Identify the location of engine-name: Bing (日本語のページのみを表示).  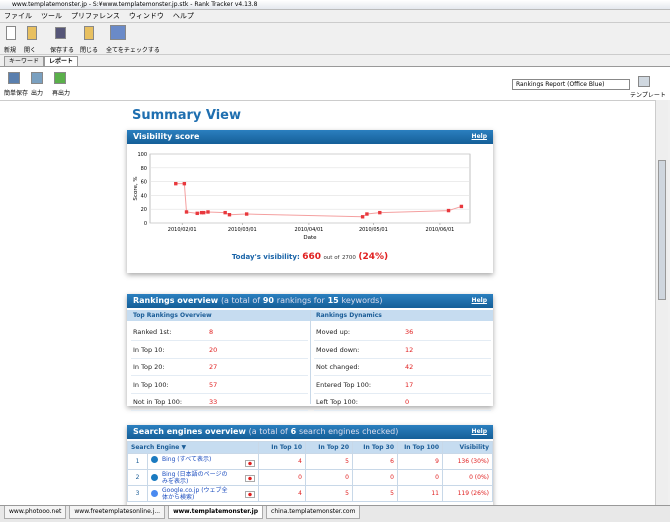
(203, 477).